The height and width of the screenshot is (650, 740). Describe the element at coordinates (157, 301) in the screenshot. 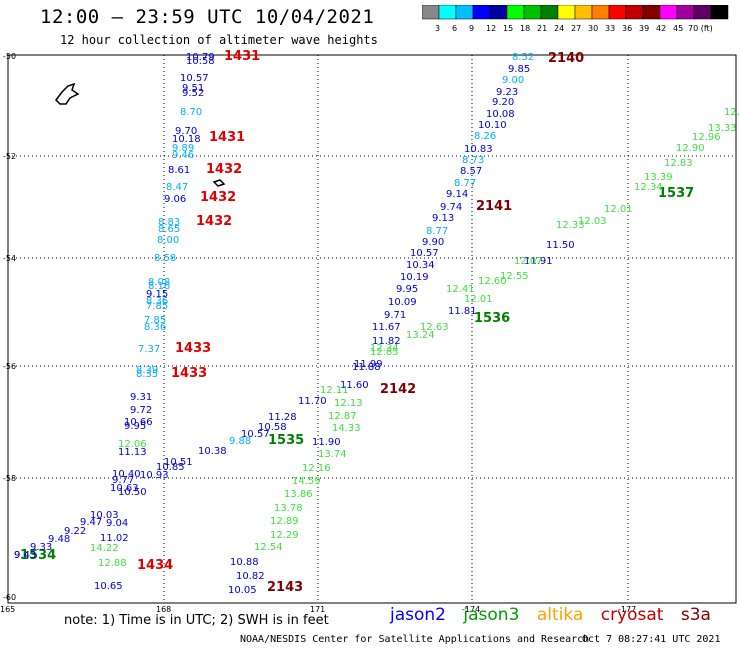

I see `wave-height-value: 8.36` at that location.